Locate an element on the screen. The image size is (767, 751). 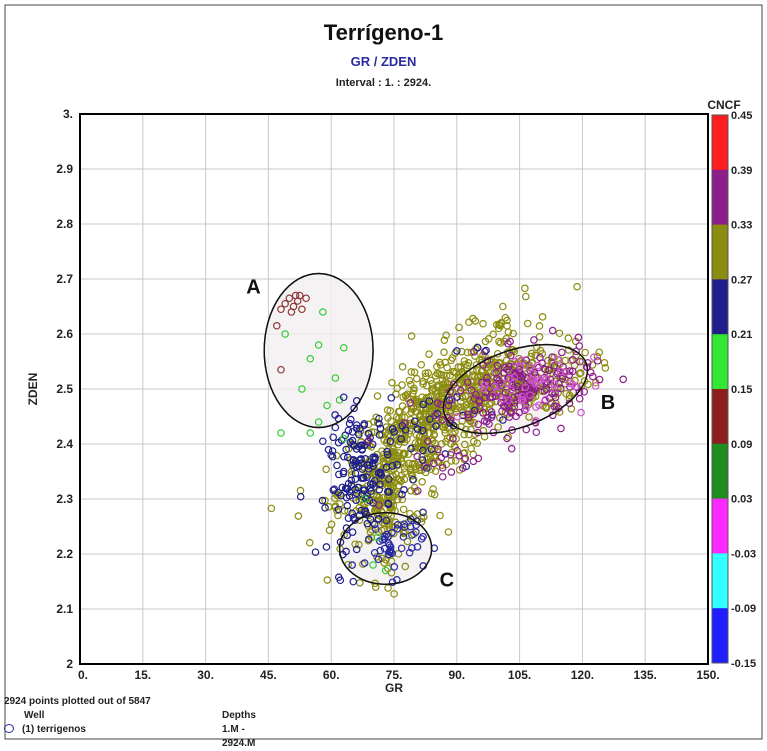
scale-frame is located at coordinates (720, 389).